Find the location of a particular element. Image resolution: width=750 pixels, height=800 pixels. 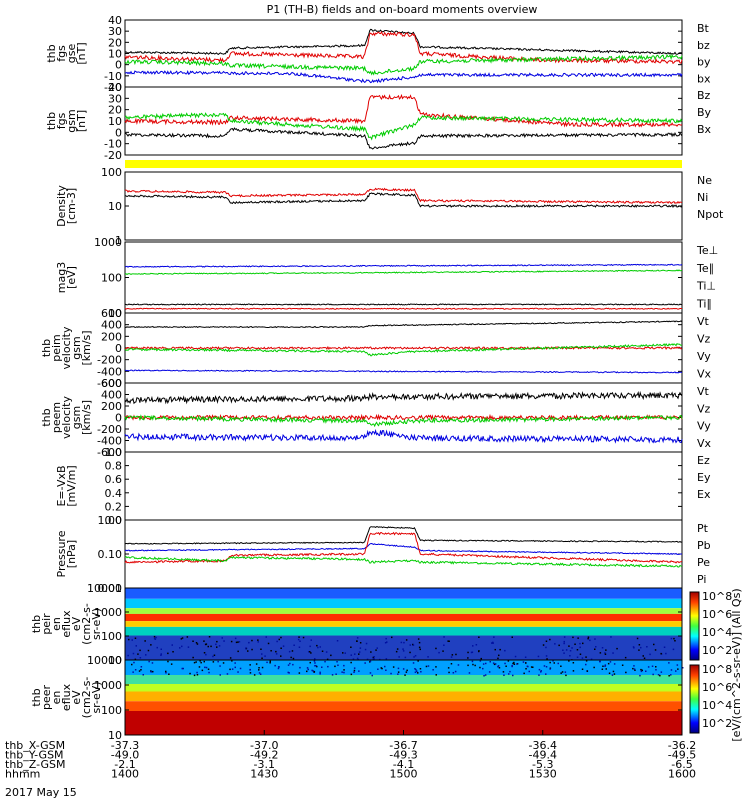

y-tick-label: 1000 is located at coordinates (108, 242).